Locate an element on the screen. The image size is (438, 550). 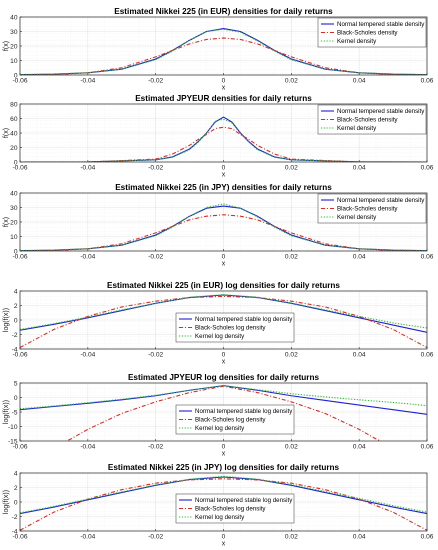
y-tick-label: -2 is located at coordinates (15, 517).